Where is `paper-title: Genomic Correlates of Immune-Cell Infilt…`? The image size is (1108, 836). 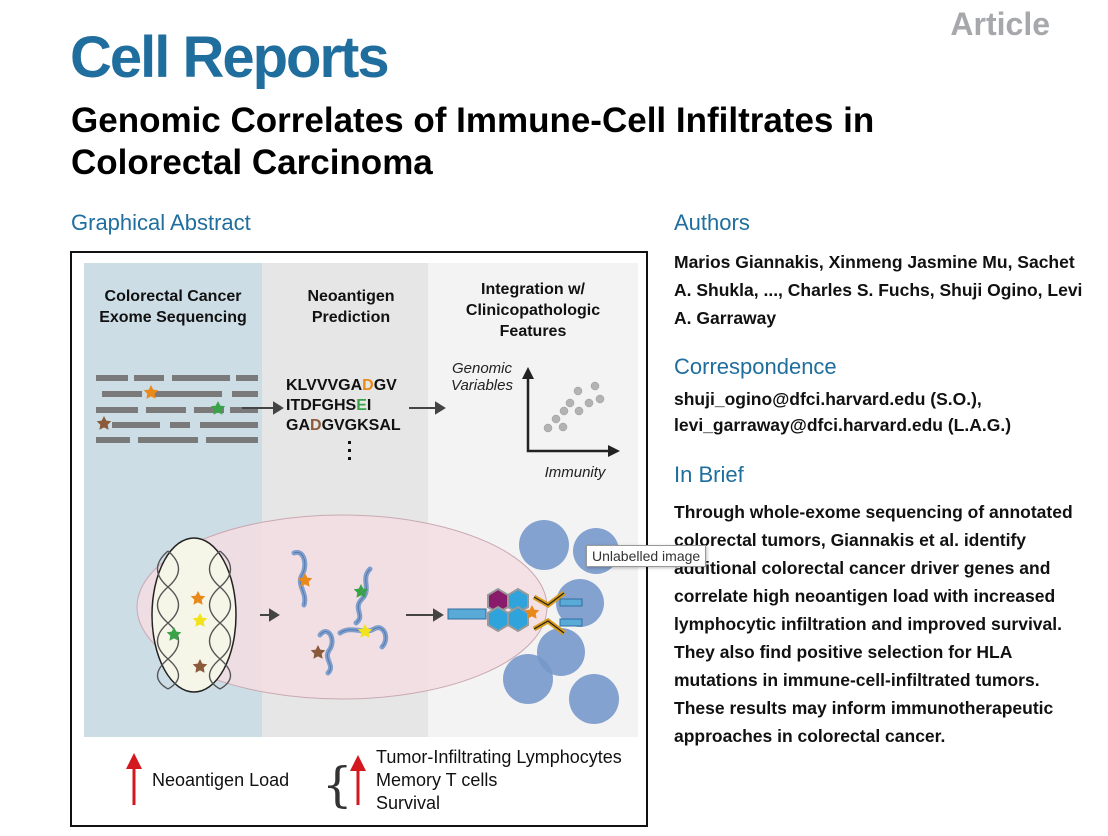 paper-title: Genomic Correlates of Immune-Cell Infilt… is located at coordinates (551, 142).